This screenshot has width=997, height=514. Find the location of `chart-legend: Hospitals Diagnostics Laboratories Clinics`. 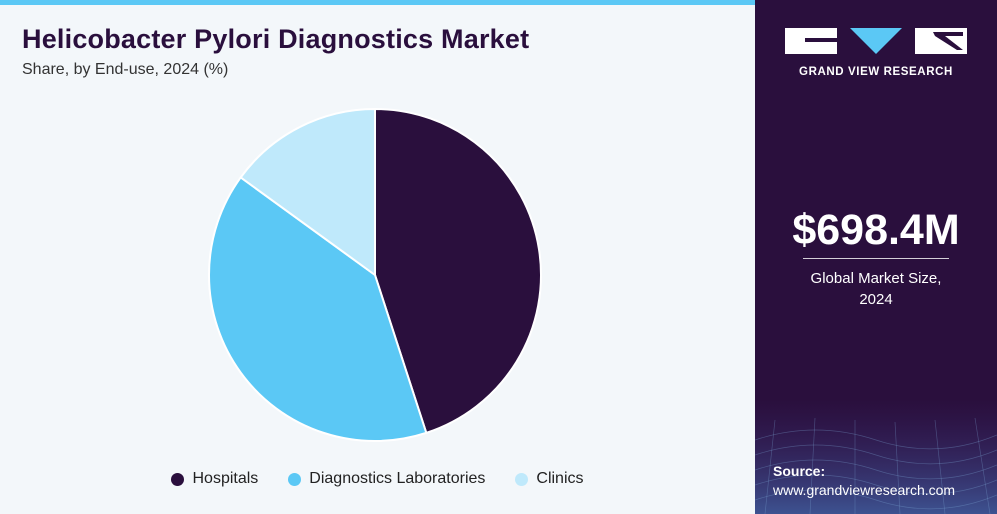

chart-legend: Hospitals Diagnostics Laboratories Clinics is located at coordinates (377, 479).